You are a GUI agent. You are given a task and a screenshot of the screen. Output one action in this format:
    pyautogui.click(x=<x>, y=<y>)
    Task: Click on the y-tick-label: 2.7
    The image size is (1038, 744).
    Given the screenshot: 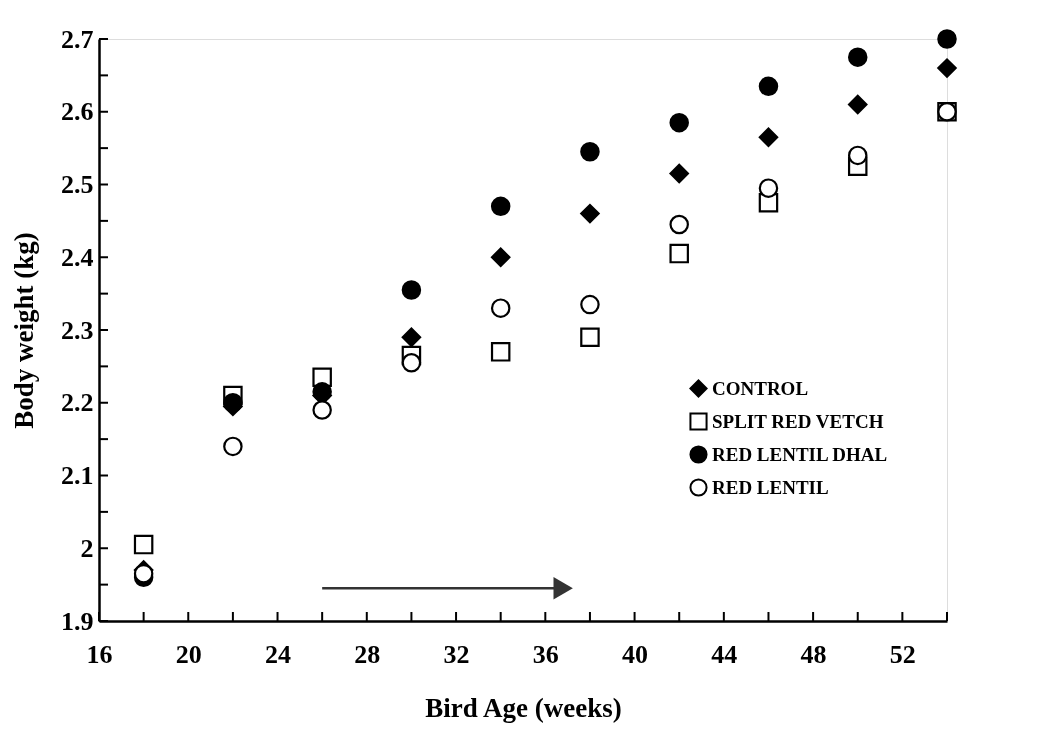 What is the action you would take?
    pyautogui.click(x=77, y=39)
    